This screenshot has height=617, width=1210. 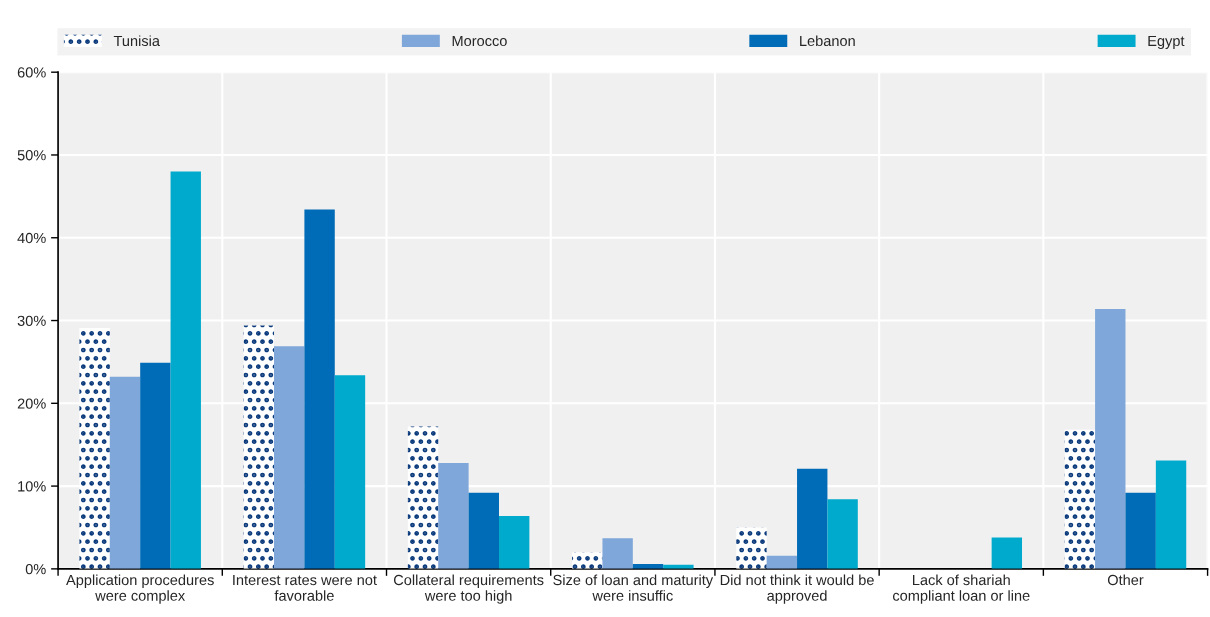 I want to click on y-tick-label: 20%, so click(x=31, y=403).